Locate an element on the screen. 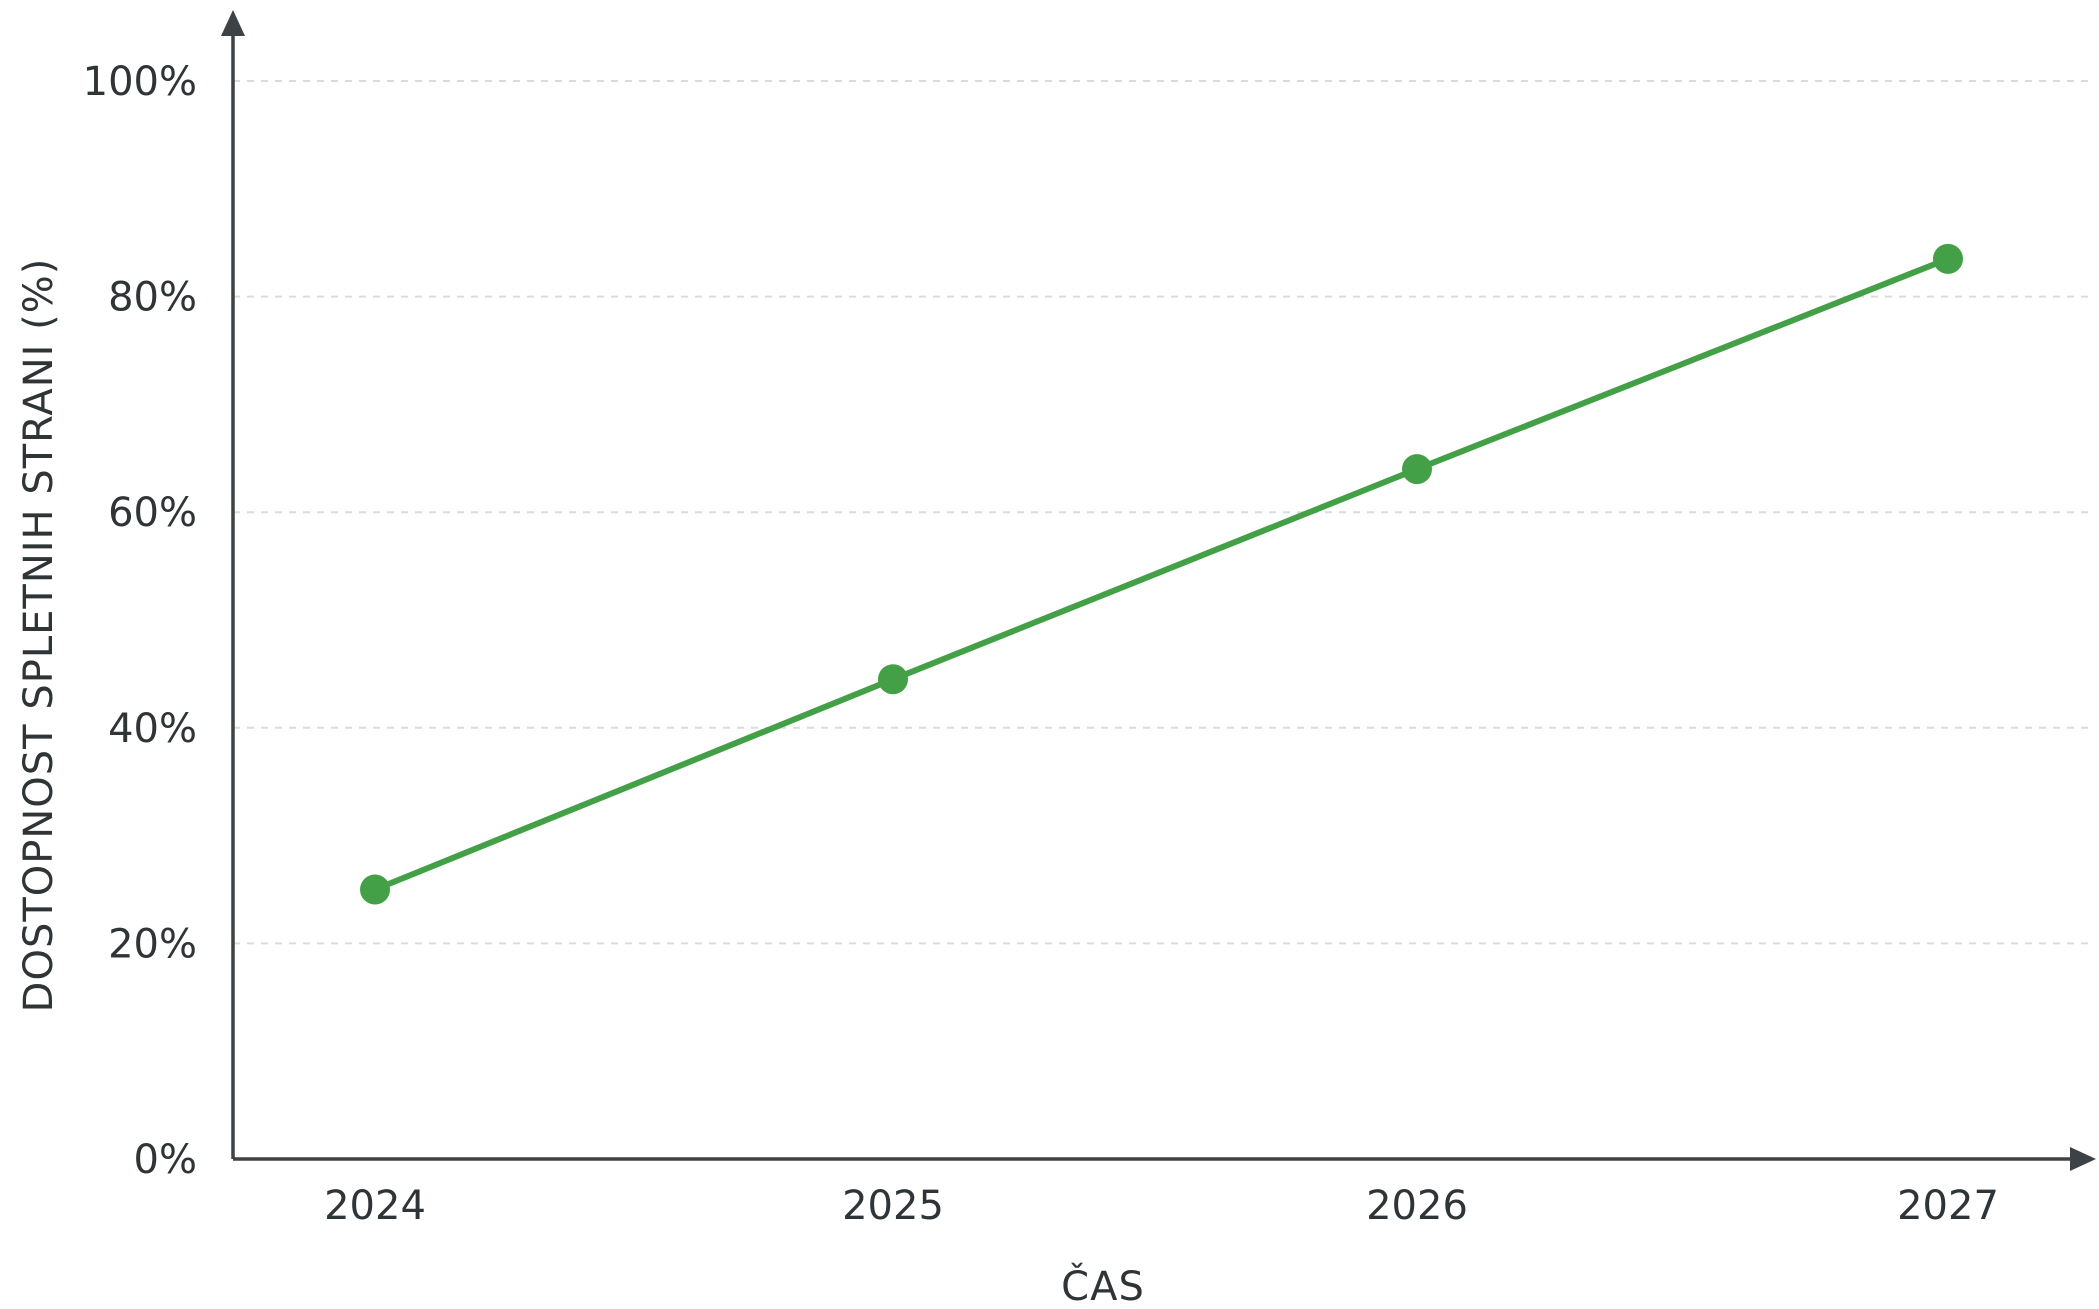 The width and height of the screenshot is (2099, 1309). y-tick-label: 40% is located at coordinates (152, 729).